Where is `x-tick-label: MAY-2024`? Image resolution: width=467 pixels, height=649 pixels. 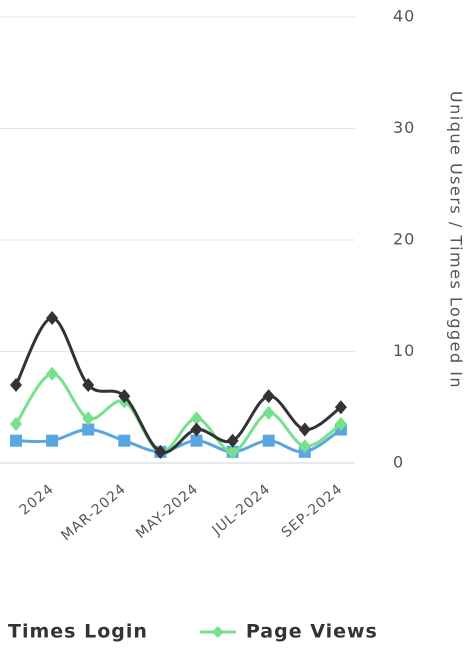 x-tick-label: MAY-2024 is located at coordinates (167, 511).